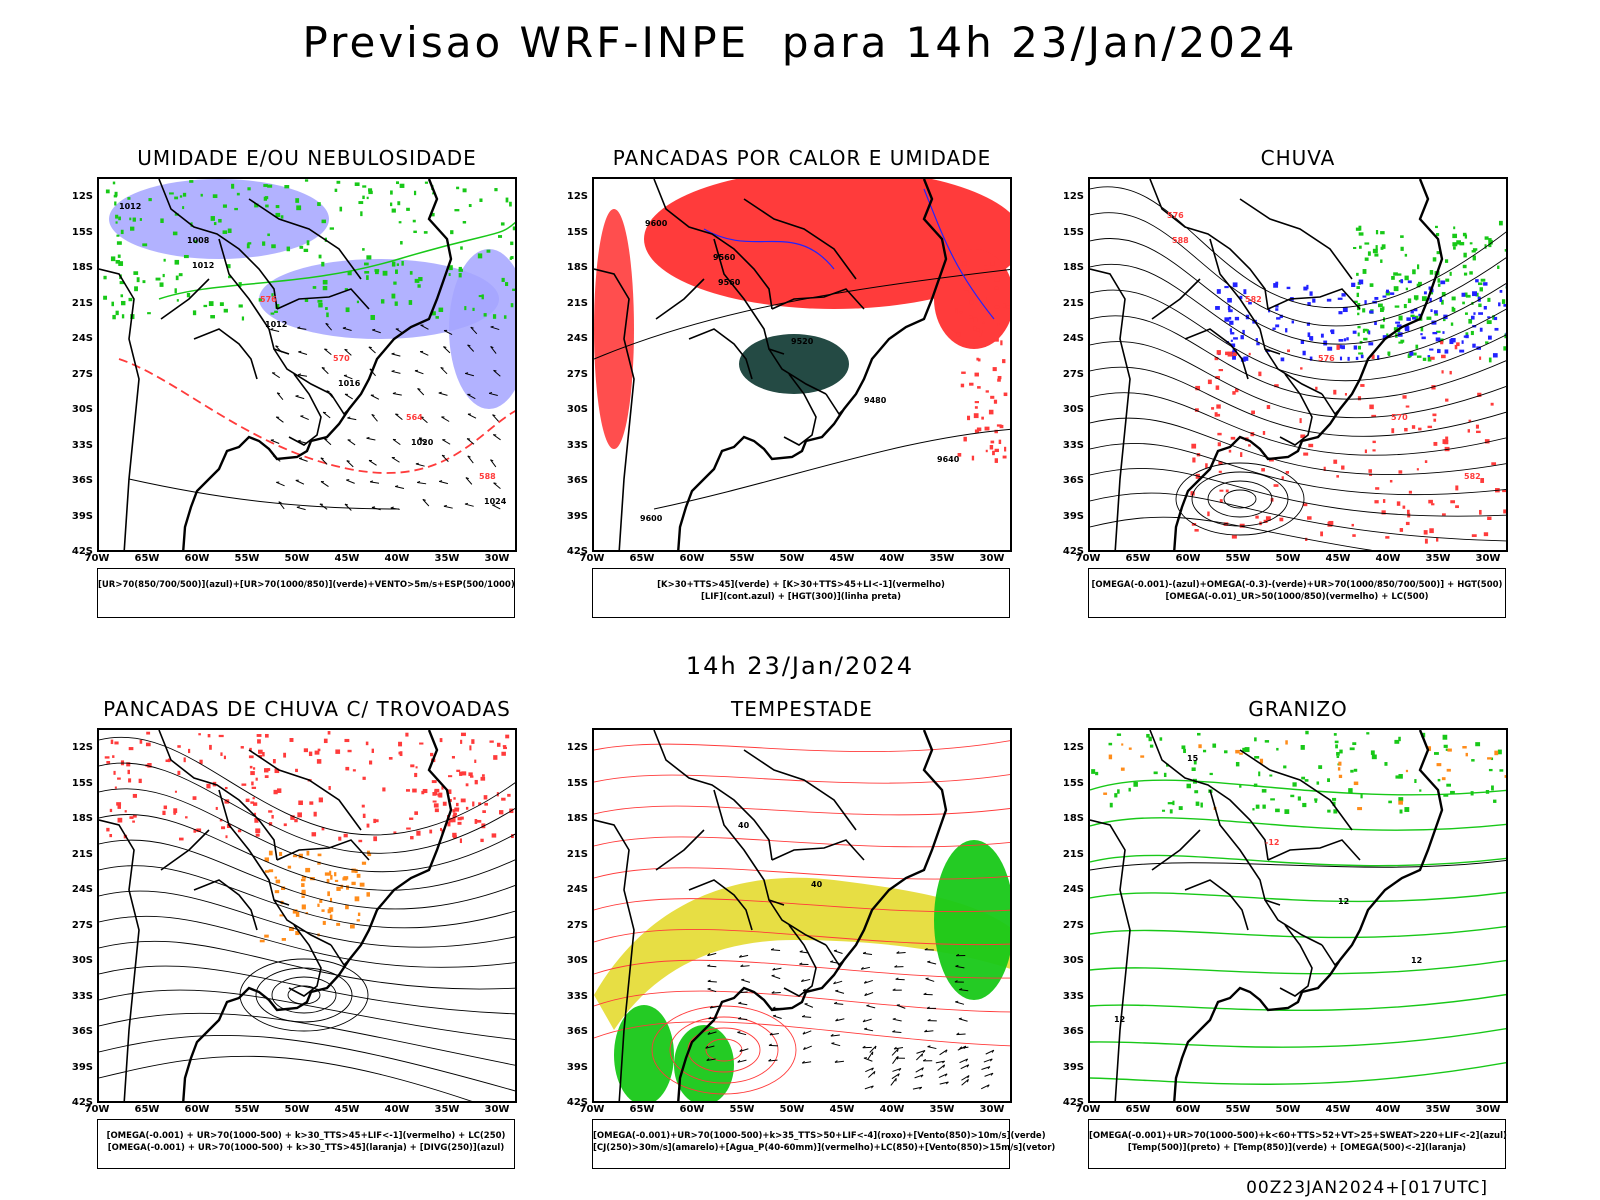 The width and height of the screenshot is (1600, 1200). I want to click on omega-red-cells, so click(1348, 442).